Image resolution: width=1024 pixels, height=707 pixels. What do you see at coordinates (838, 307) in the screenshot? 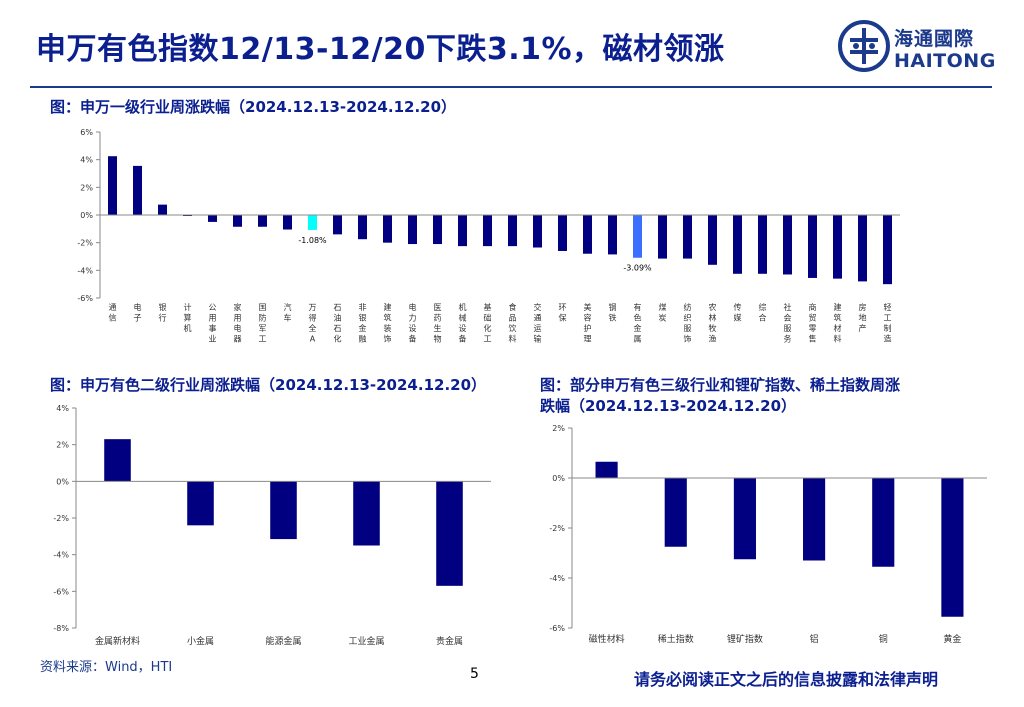
I see `category-label-30: 建` at bounding box center [838, 307].